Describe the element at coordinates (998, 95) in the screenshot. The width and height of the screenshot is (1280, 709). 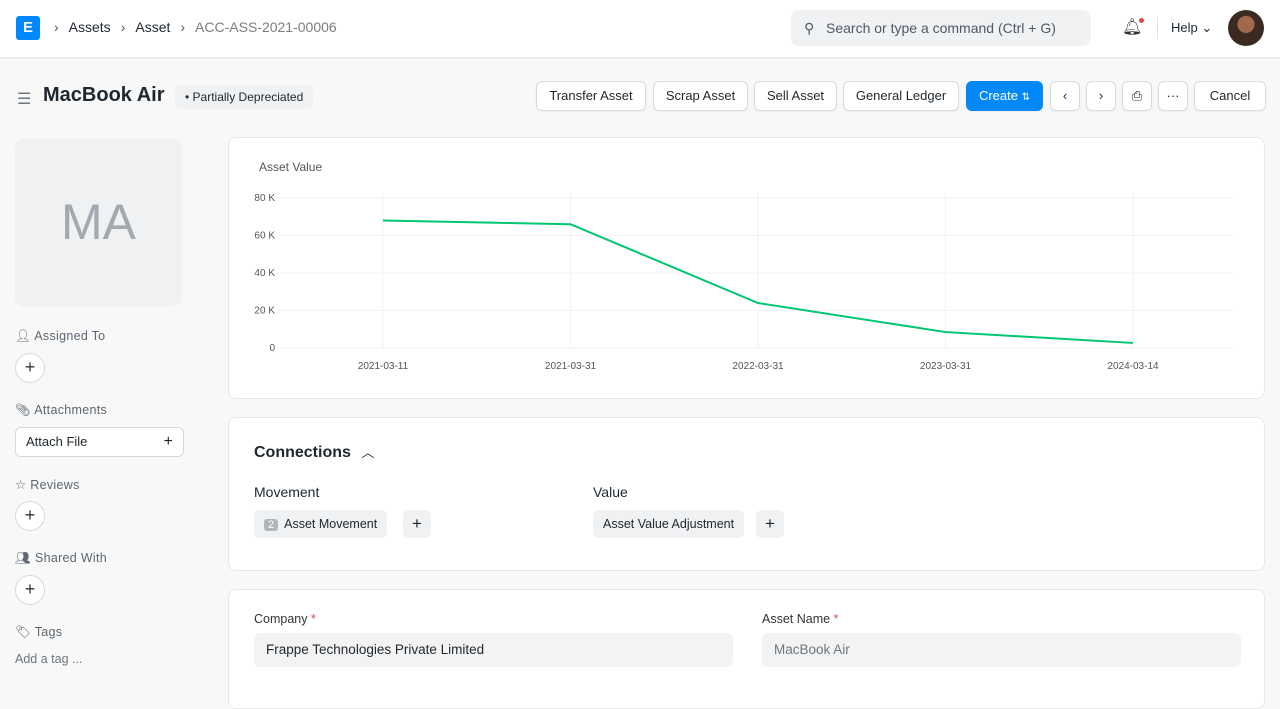
I see `create-label: Create` at that location.